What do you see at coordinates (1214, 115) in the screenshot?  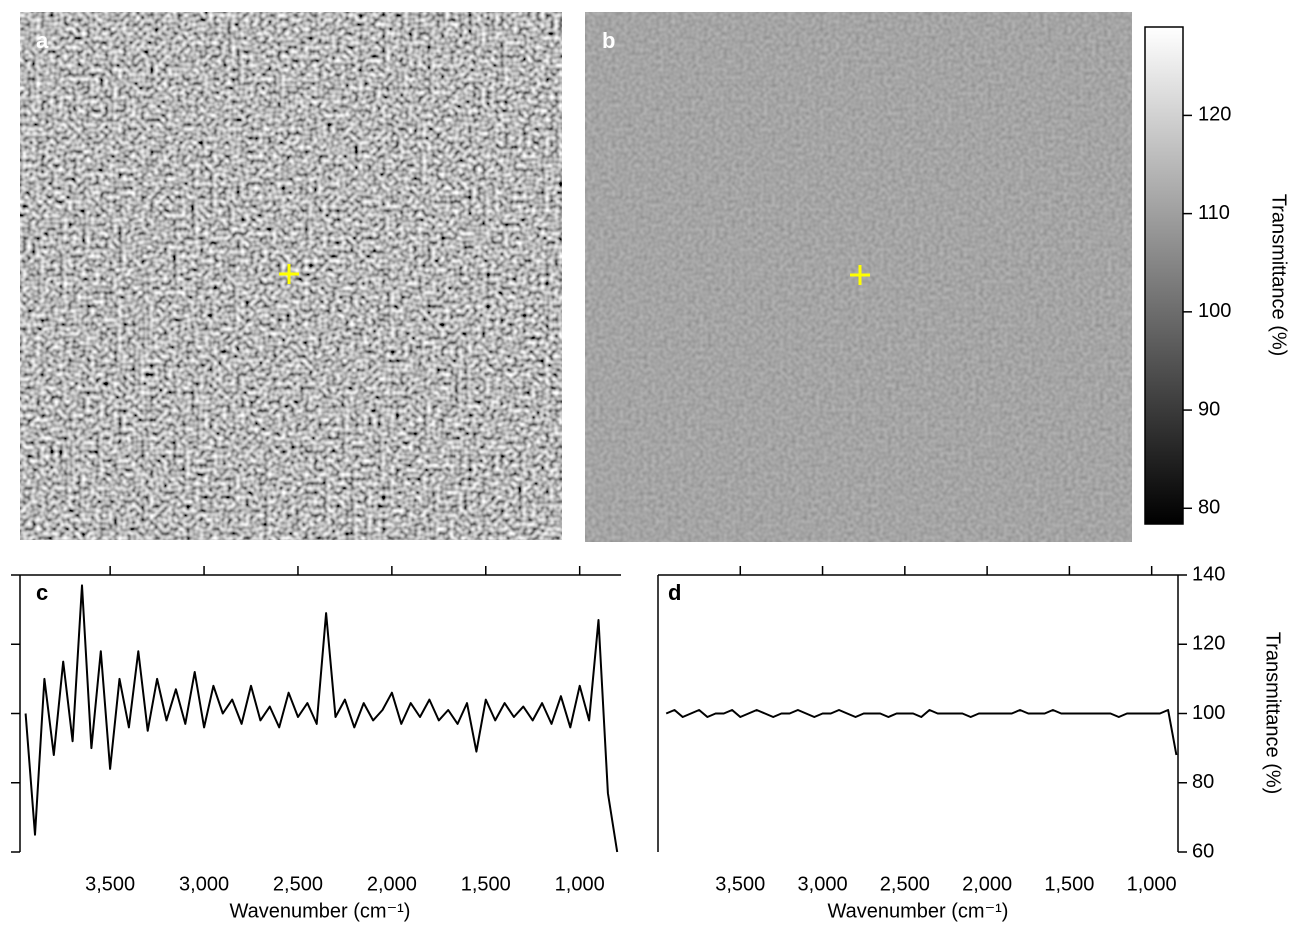 I see `colorbar-tick-label: 120` at bounding box center [1214, 115].